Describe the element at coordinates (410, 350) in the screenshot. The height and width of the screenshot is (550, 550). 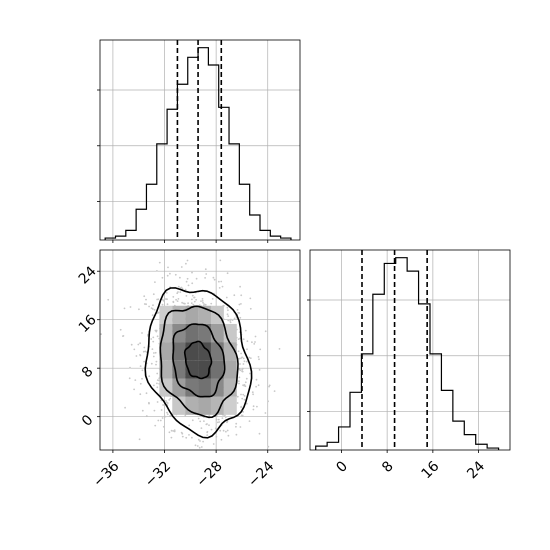
I see `axes-frame-hist-y` at that location.